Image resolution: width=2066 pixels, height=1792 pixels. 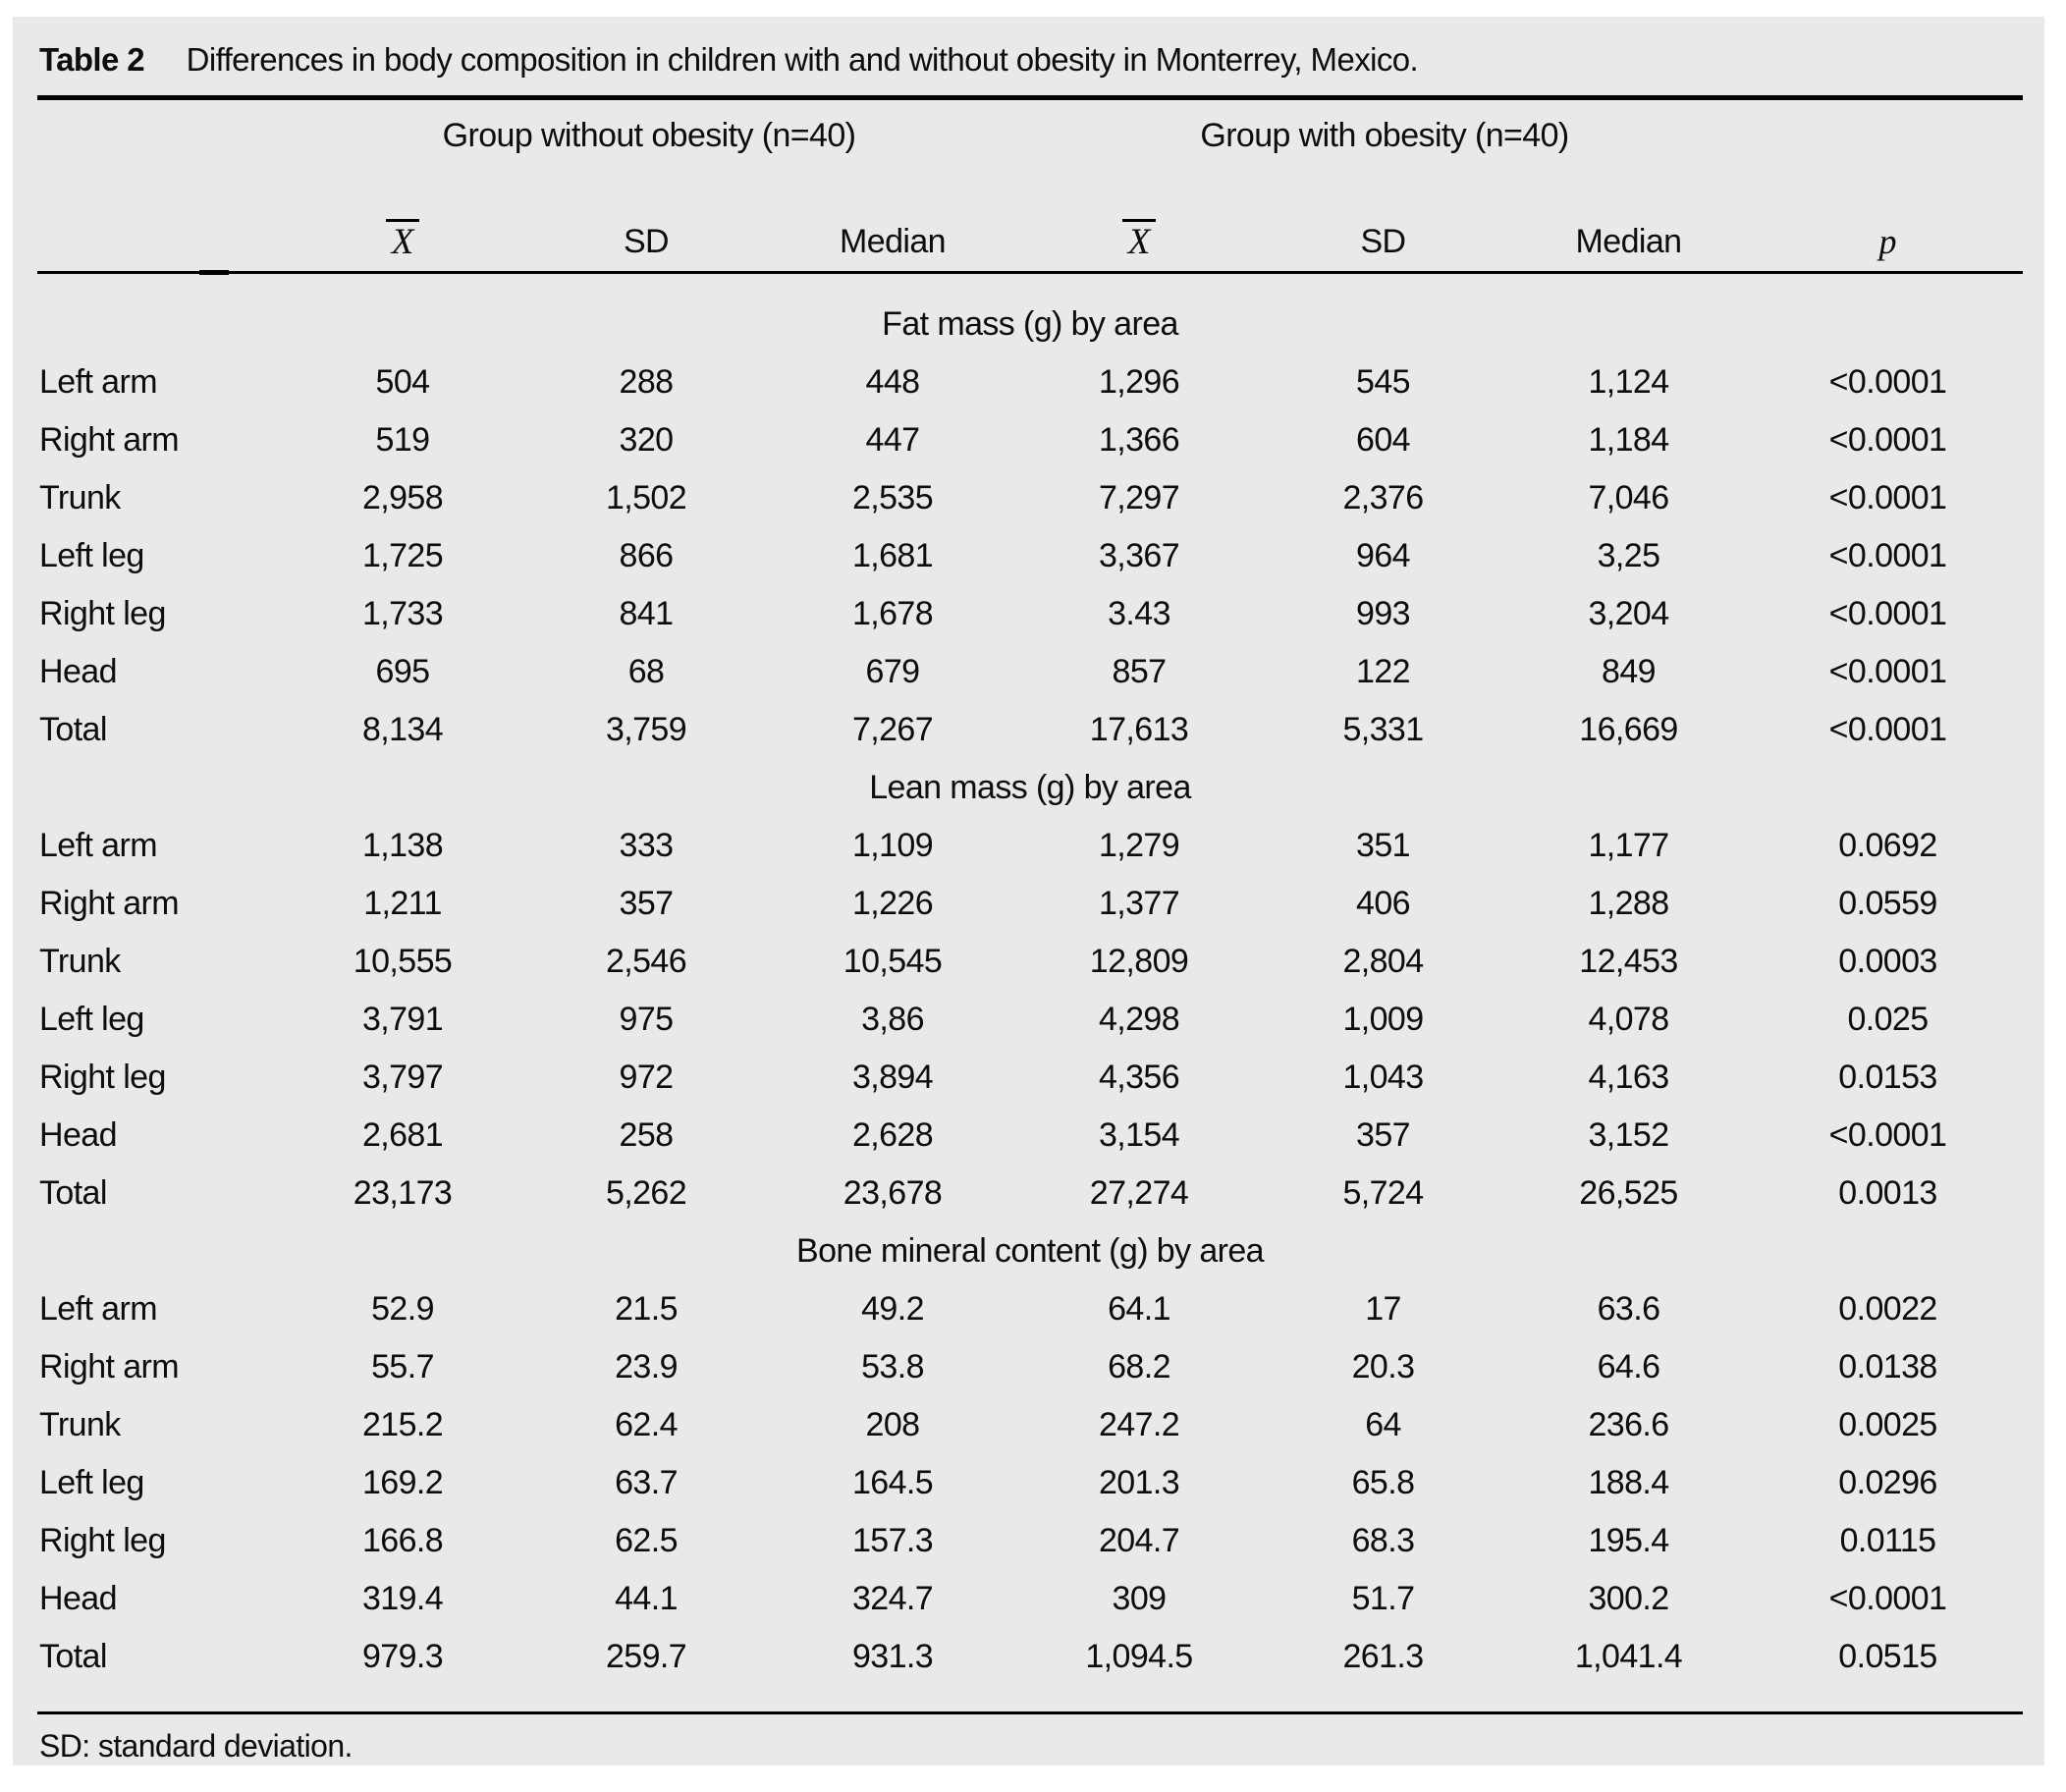 I want to click on group-header-with-obesity: Group with obesity (n=40), so click(x=1384, y=135).